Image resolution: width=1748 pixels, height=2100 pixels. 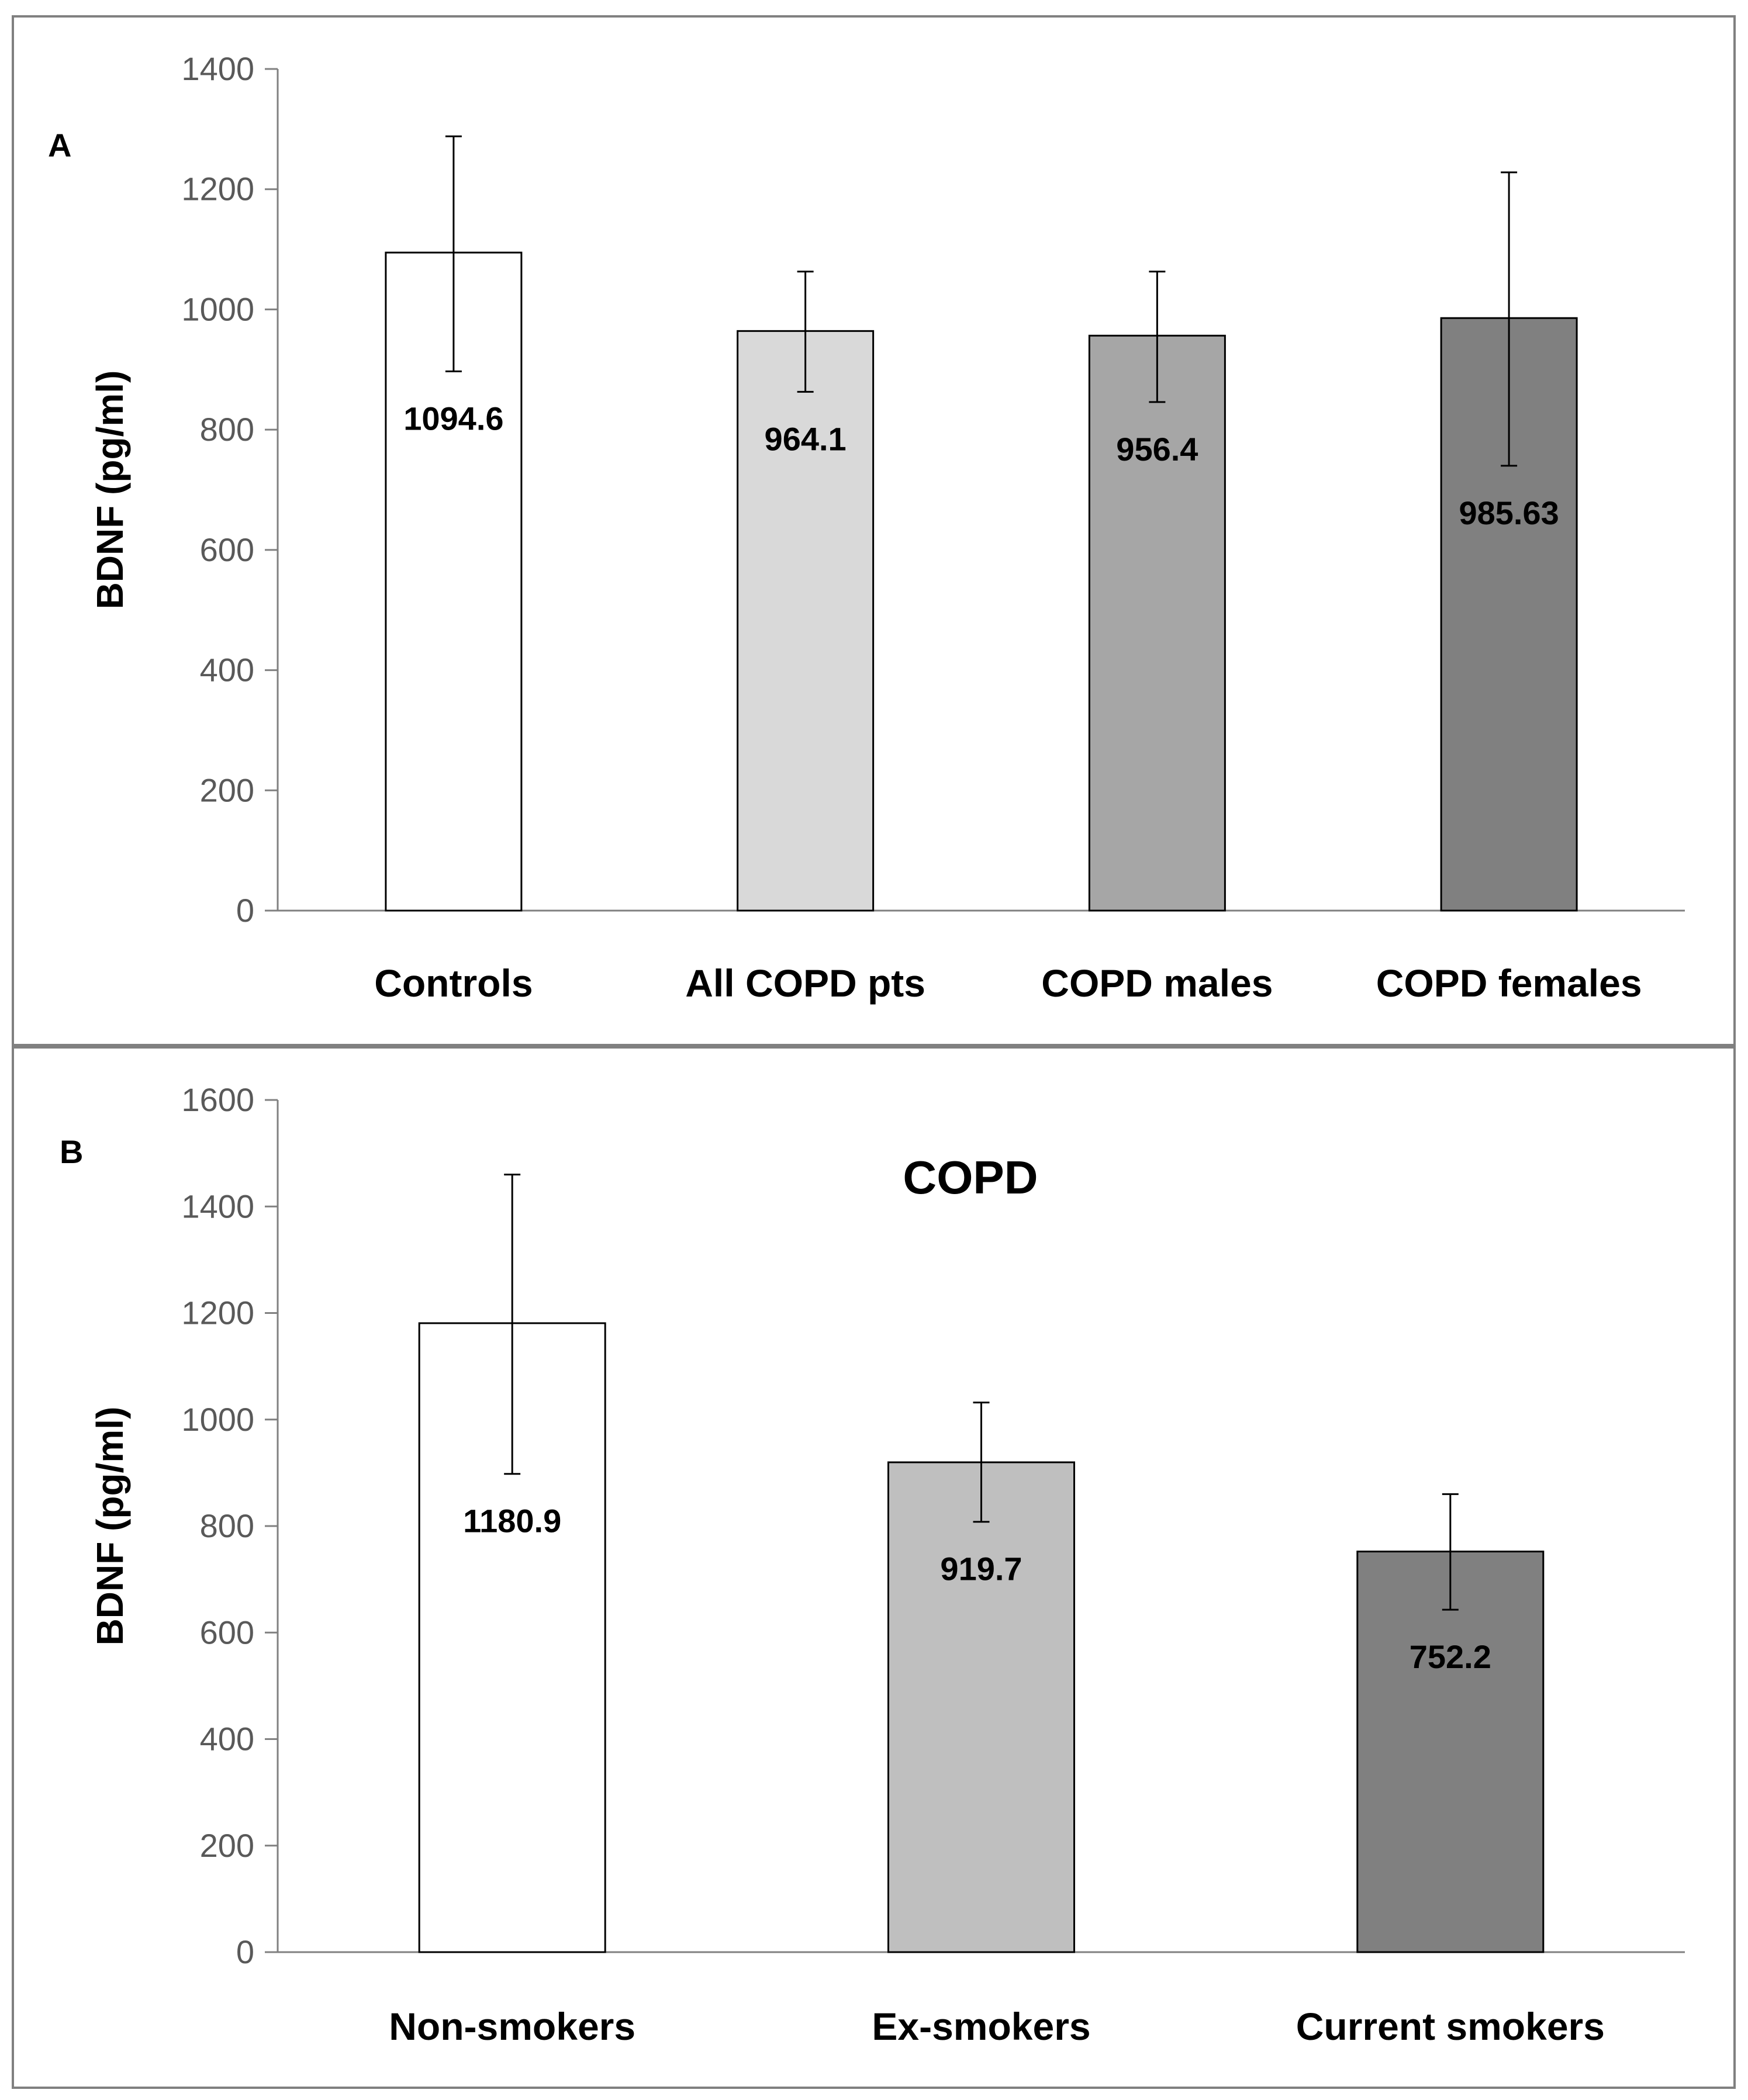 What do you see at coordinates (217, 1206) in the screenshot?
I see `panel-b-y-tick-label: 1400` at bounding box center [217, 1206].